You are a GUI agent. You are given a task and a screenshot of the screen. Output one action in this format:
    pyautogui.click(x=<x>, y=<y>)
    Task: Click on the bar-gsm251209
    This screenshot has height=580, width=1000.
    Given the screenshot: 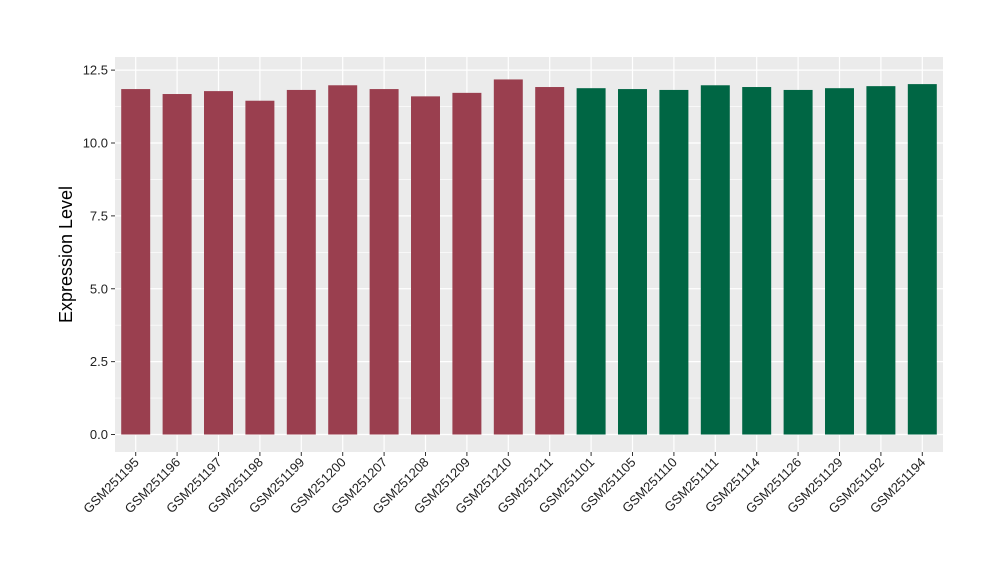 What is the action you would take?
    pyautogui.click(x=467, y=263)
    